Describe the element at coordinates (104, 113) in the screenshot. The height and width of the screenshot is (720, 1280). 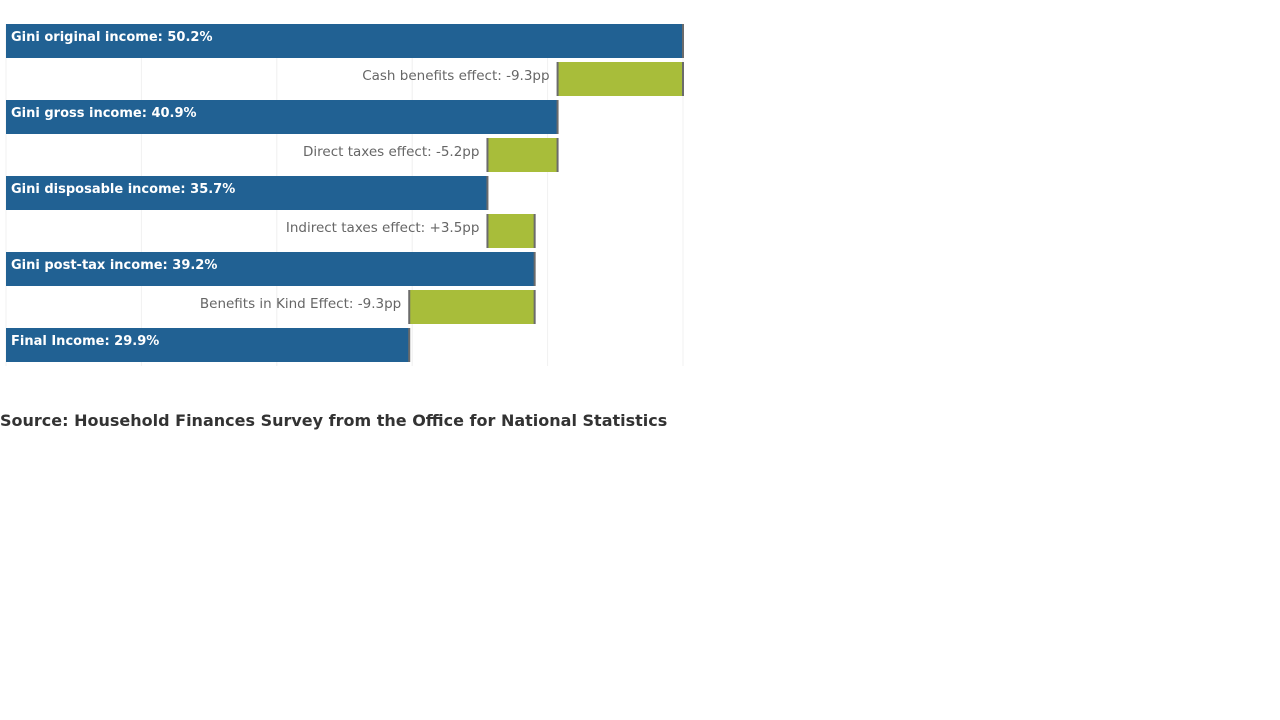
I see `total-bar-label: Gini gross income: 40.9%` at that location.